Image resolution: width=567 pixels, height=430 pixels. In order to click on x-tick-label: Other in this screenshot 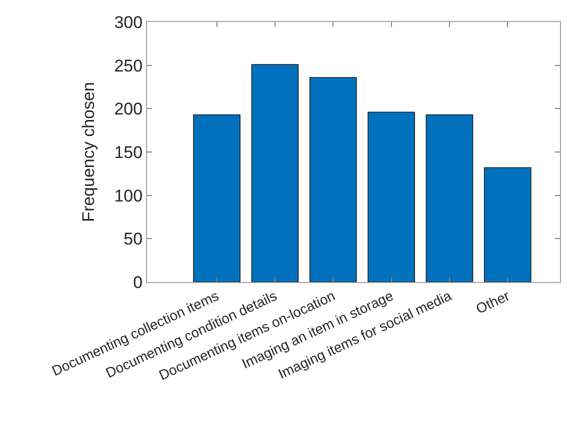, I will do `click(492, 302)`.